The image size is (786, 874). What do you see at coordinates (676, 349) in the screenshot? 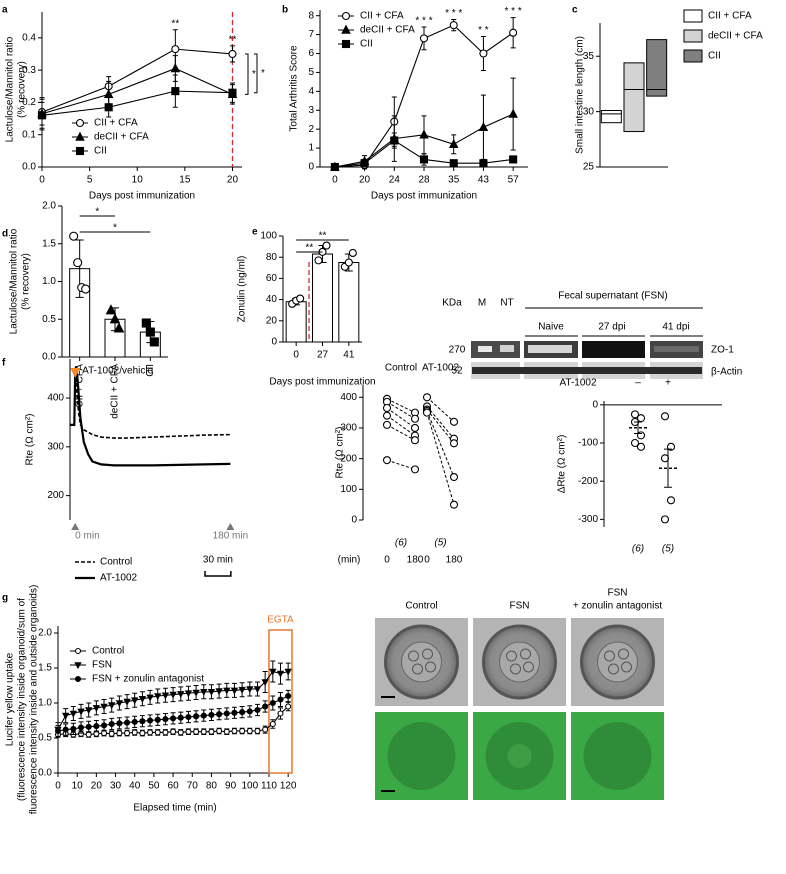
I see `blot-band` at bounding box center [676, 349].